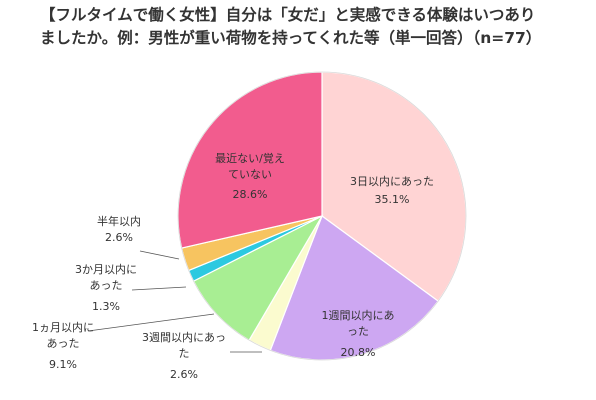  What do you see at coordinates (119, 221) in the screenshot?
I see `slice-label: 半年以内` at bounding box center [119, 221].